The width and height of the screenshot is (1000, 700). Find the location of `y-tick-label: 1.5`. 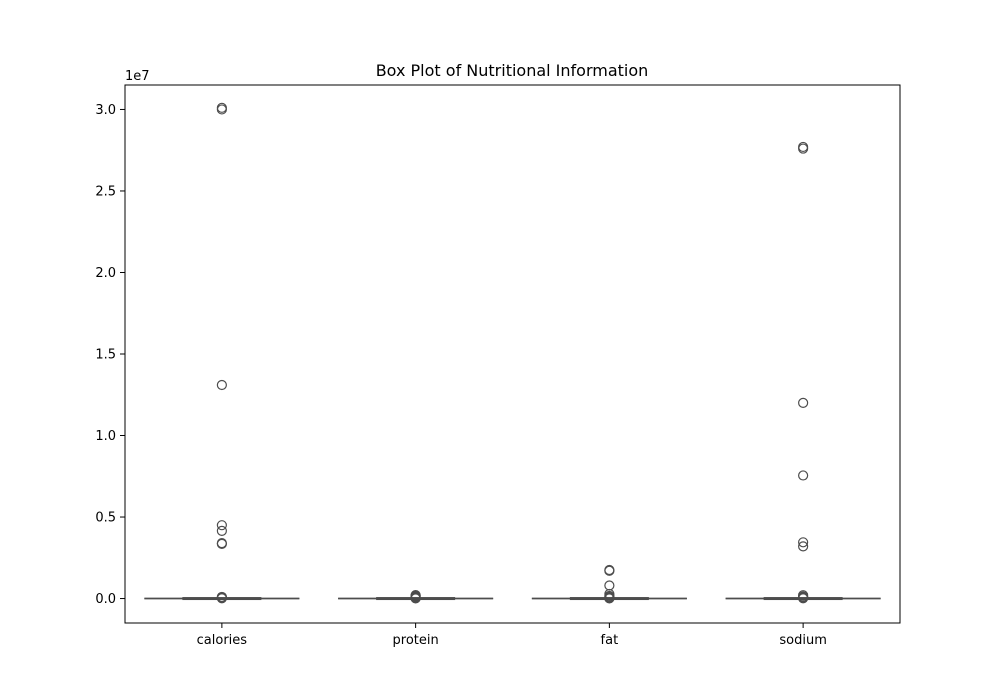

y-tick-label: 1.5 is located at coordinates (105, 355).